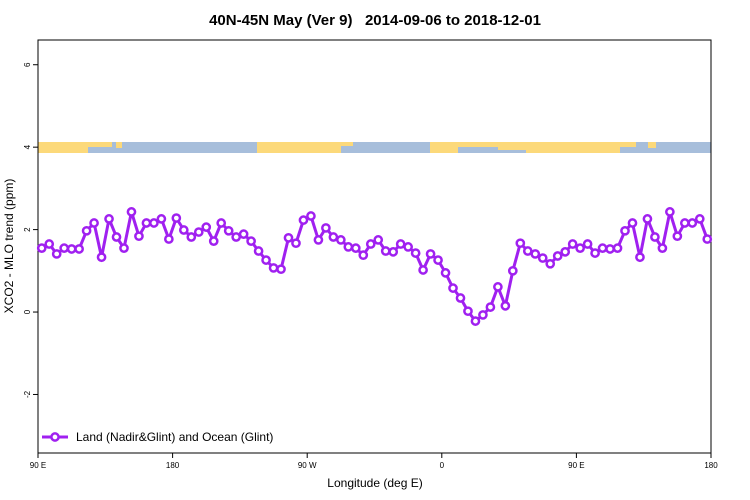 Image resolution: width=750 pixels, height=500 pixels. What do you see at coordinates (442, 465) in the screenshot?
I see `x-tick-label: 0` at bounding box center [442, 465].